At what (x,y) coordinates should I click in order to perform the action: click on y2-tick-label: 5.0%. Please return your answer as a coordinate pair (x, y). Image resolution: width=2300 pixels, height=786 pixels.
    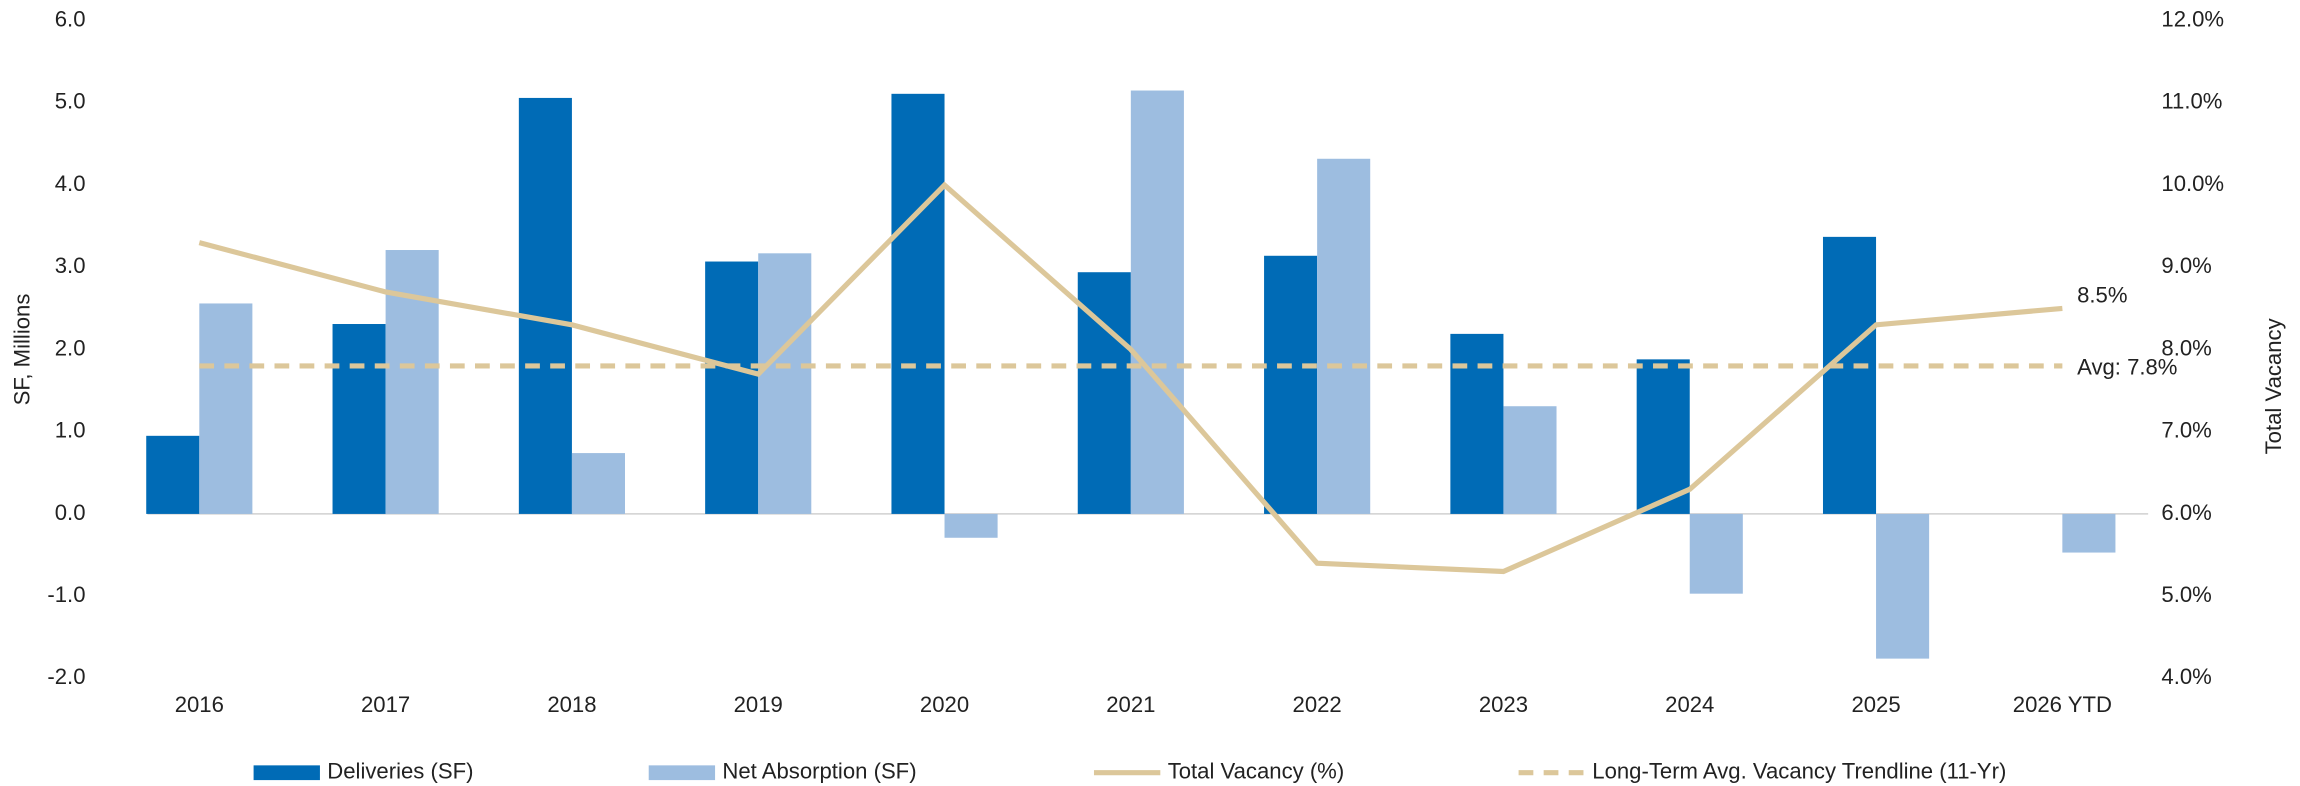
    Looking at the image, I should click on (2186, 594).